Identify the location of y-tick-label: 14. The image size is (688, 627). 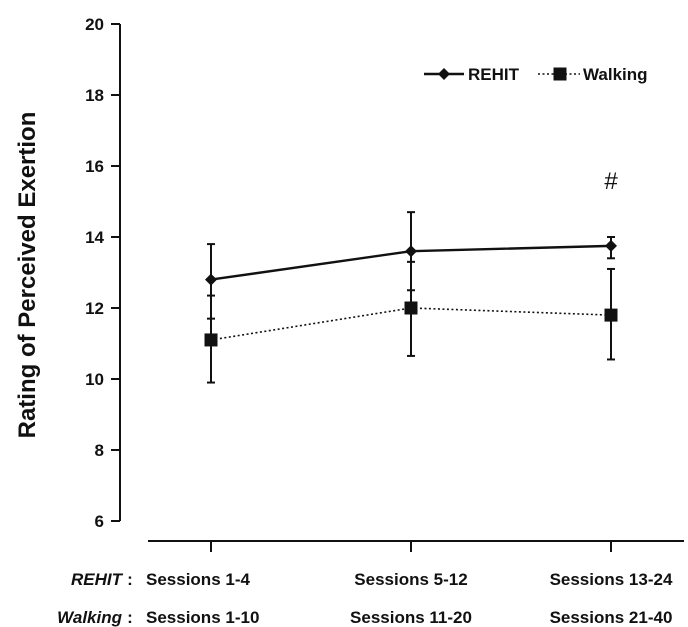
(94, 237).